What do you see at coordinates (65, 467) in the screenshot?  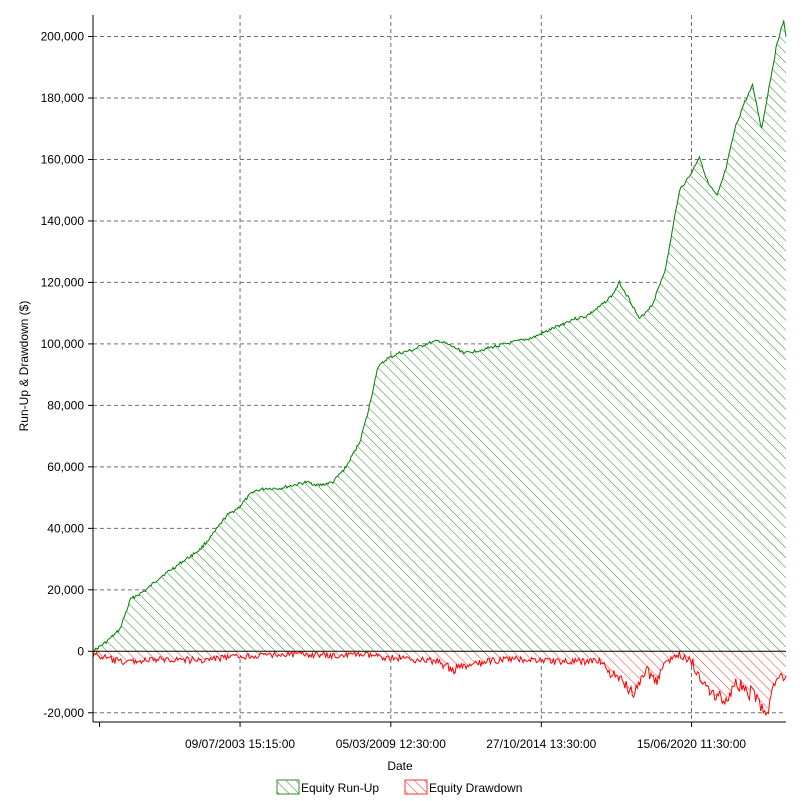 I see `y-tick-label: 60,000` at bounding box center [65, 467].